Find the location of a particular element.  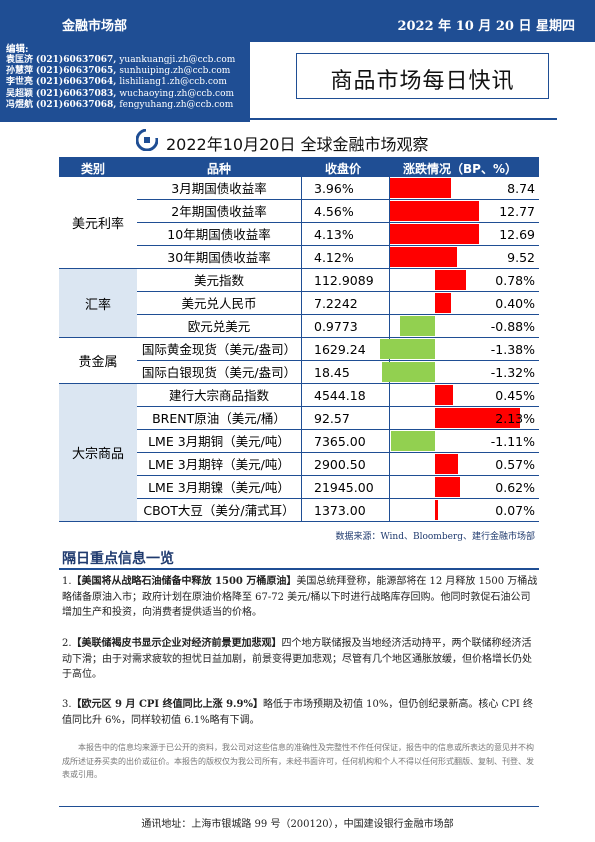

editor-phone: (021)60637083, is located at coordinates (76, 93).